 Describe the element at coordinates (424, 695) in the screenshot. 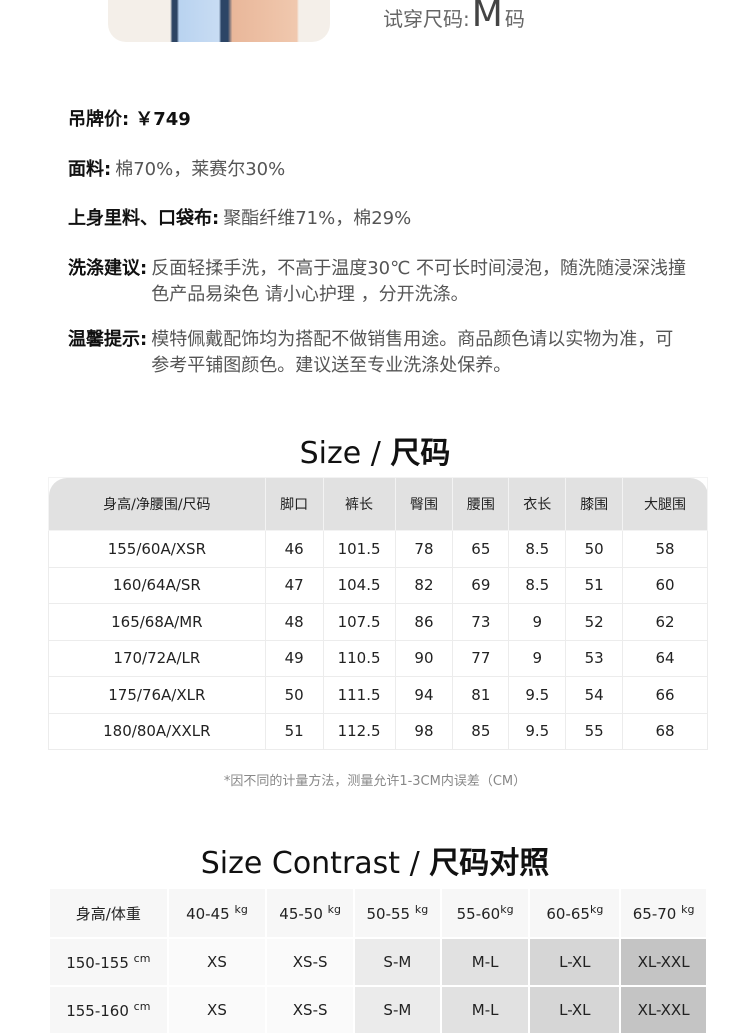

I see `size-cell: 94` at that location.